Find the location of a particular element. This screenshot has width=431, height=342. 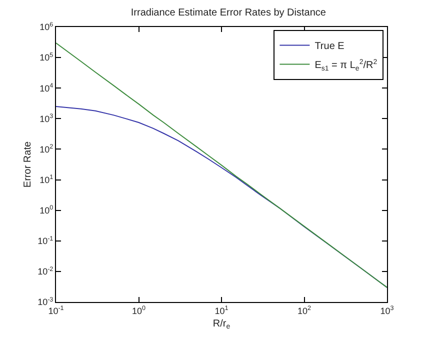

y-tick-label: 10$^{4}$ is located at coordinates (47, 88).